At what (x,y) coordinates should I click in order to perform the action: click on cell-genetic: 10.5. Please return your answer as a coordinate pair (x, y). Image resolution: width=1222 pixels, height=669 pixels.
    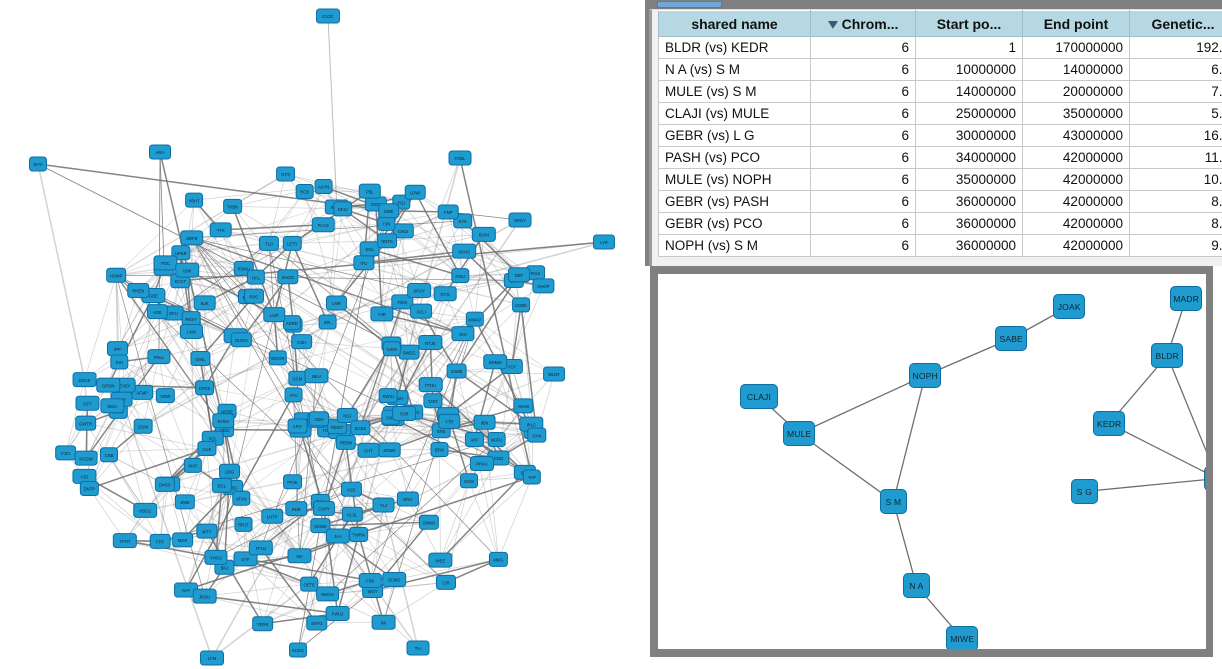
    Looking at the image, I should click on (1175, 179).